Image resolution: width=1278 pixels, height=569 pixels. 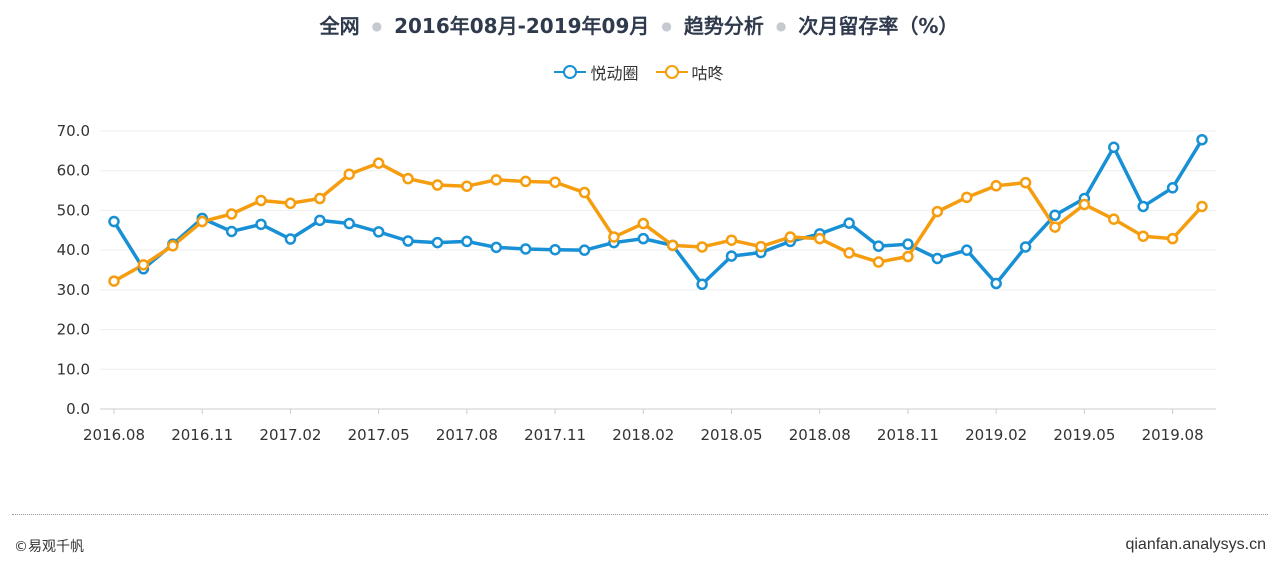 I want to click on title-metric: 次月留存率（%）, so click(x=878, y=26).